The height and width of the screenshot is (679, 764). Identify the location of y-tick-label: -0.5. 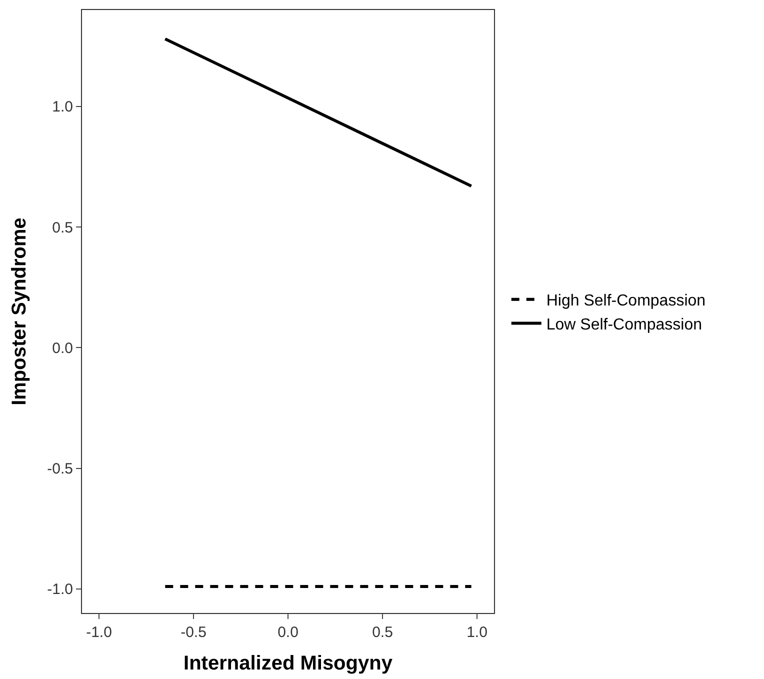
(60, 469).